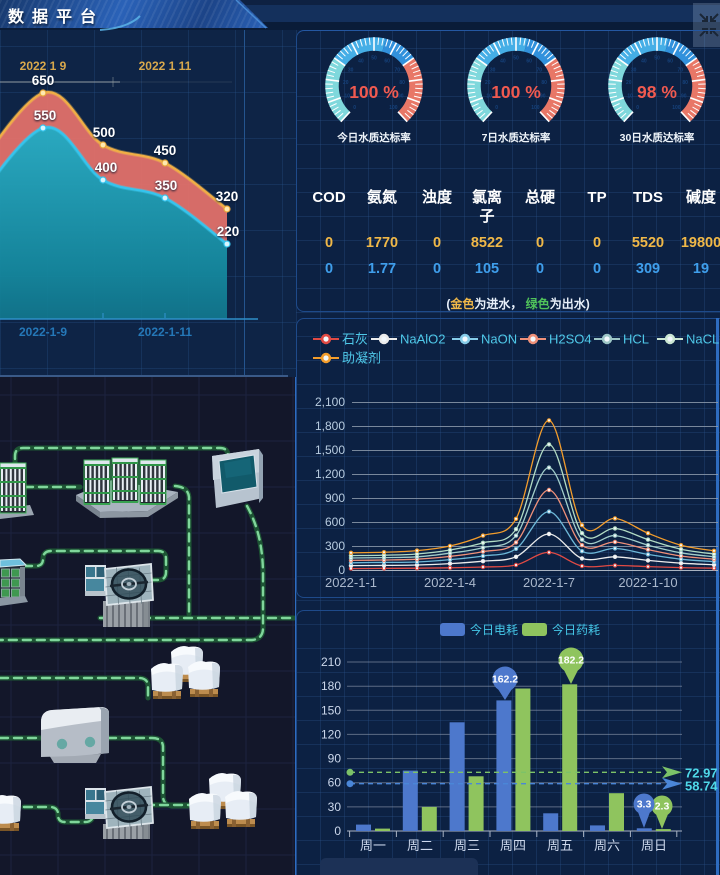  I want to click on svg-text: 2022 1 9, so click(43, 66).